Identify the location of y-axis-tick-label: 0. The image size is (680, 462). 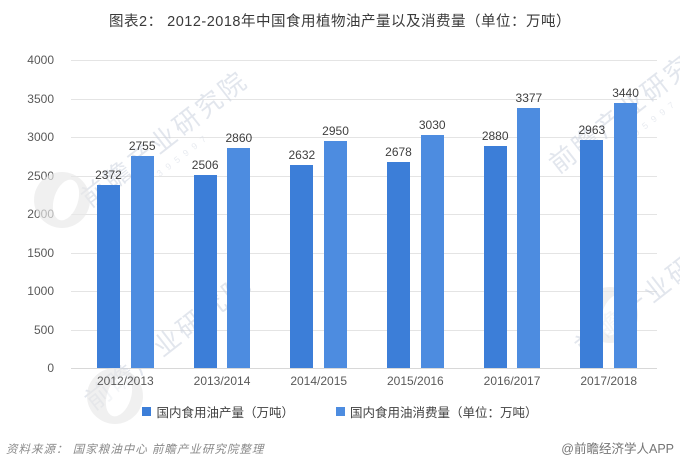
(50, 368).